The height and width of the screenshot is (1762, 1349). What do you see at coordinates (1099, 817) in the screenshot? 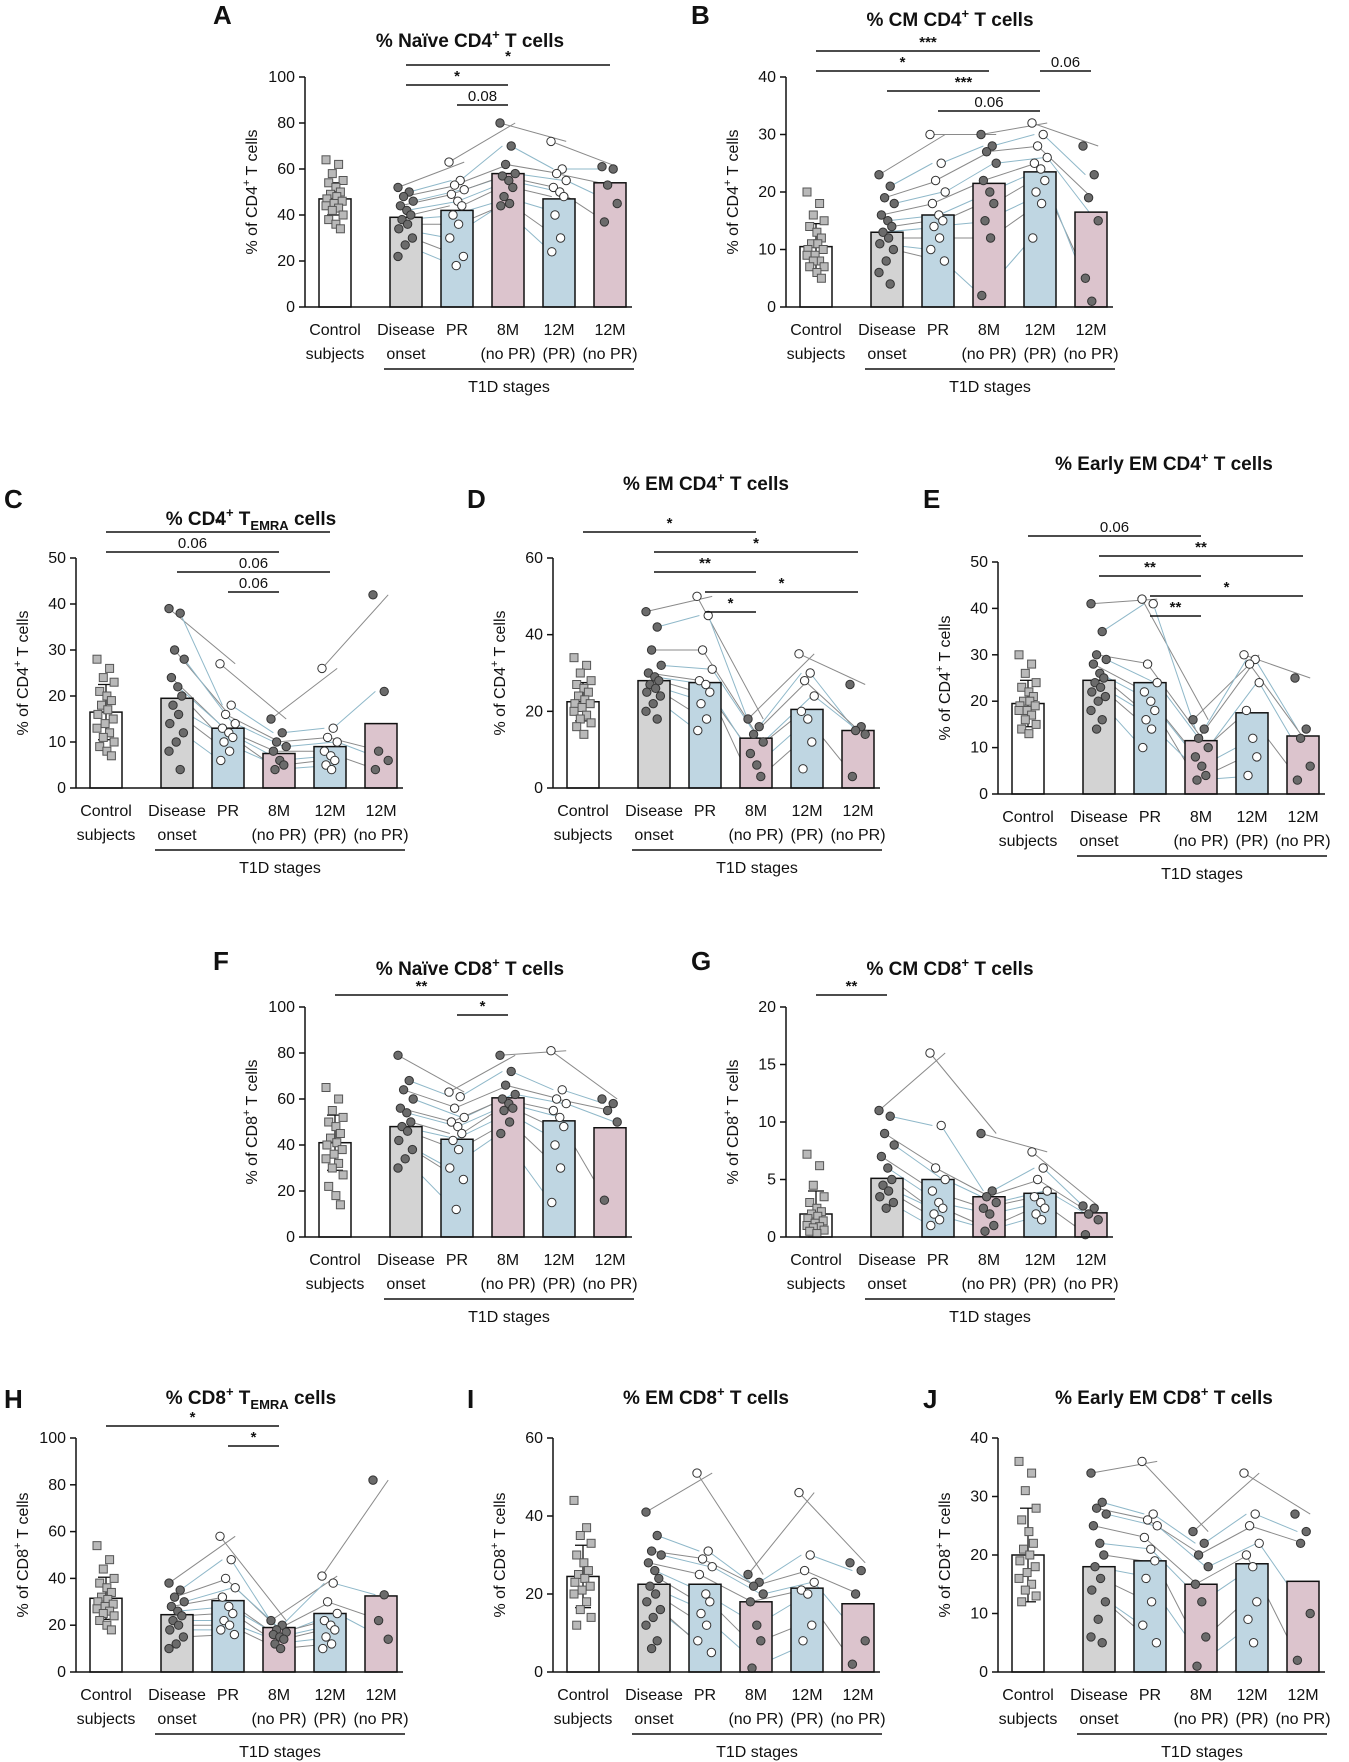
I see `category-label: Disease` at bounding box center [1099, 817].